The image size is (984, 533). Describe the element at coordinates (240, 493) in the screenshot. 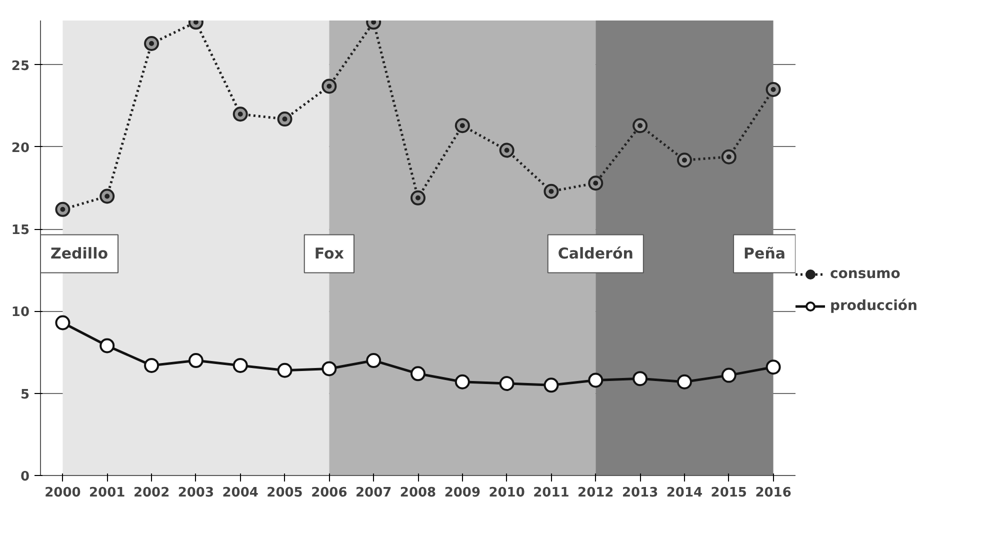

I see `x-tick-label: 2004` at that location.